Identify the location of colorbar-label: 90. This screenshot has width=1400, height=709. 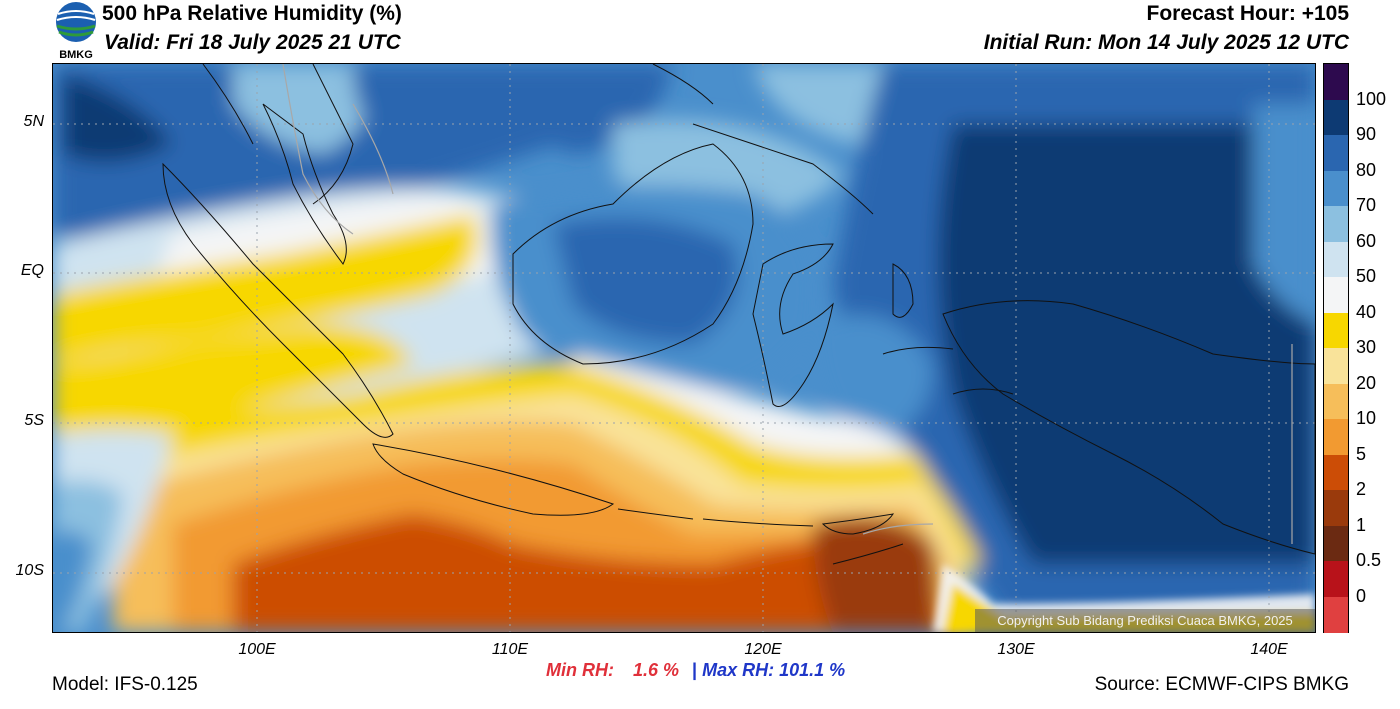
(1366, 134).